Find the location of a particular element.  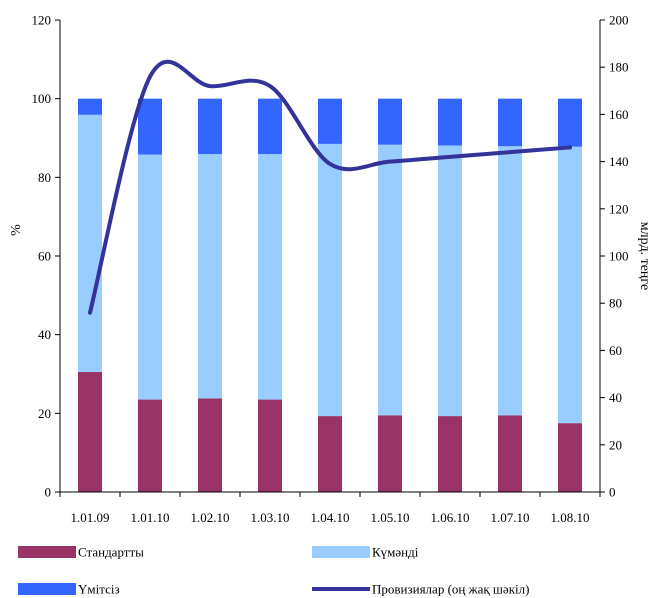

right-tick-label: 200 is located at coordinates (619, 20).